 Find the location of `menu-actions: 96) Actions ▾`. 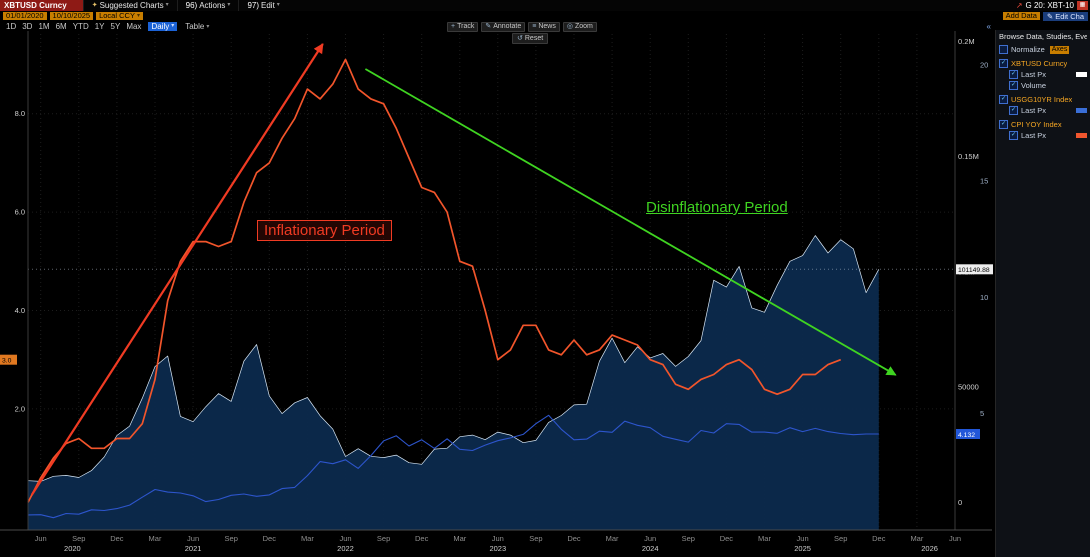

menu-actions: 96) Actions ▾ is located at coordinates (207, 5).